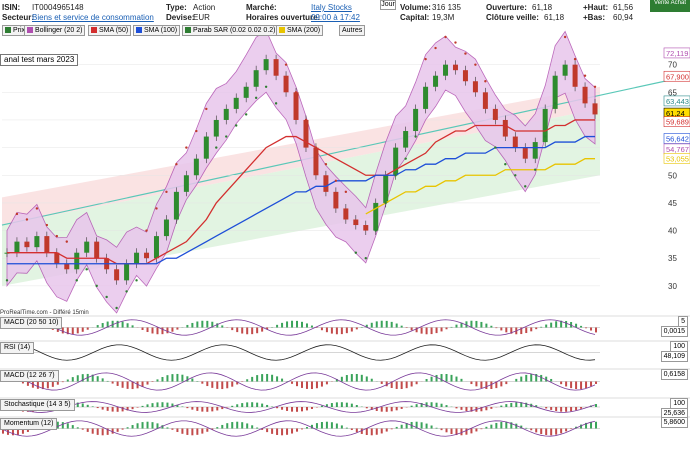 Image resolution: width=690 pixels, height=454 pixels. What do you see at coordinates (37, 405) in the screenshot?
I see `indicator-label: Stochastique (14 3 5)` at bounding box center [37, 405].